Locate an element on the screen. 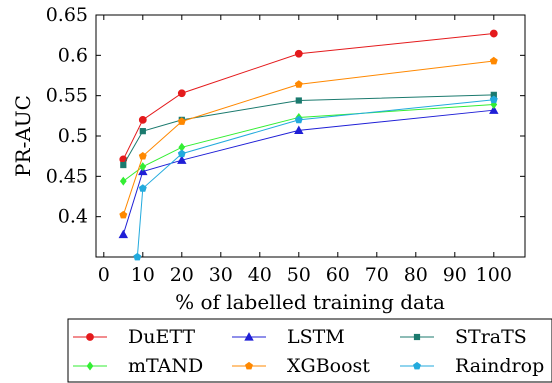 Image resolution: width=552 pixels, height=383 pixels. legend: DuETT LSTM STraTS mTAND XGBoost Raindrop is located at coordinates (309, 350).